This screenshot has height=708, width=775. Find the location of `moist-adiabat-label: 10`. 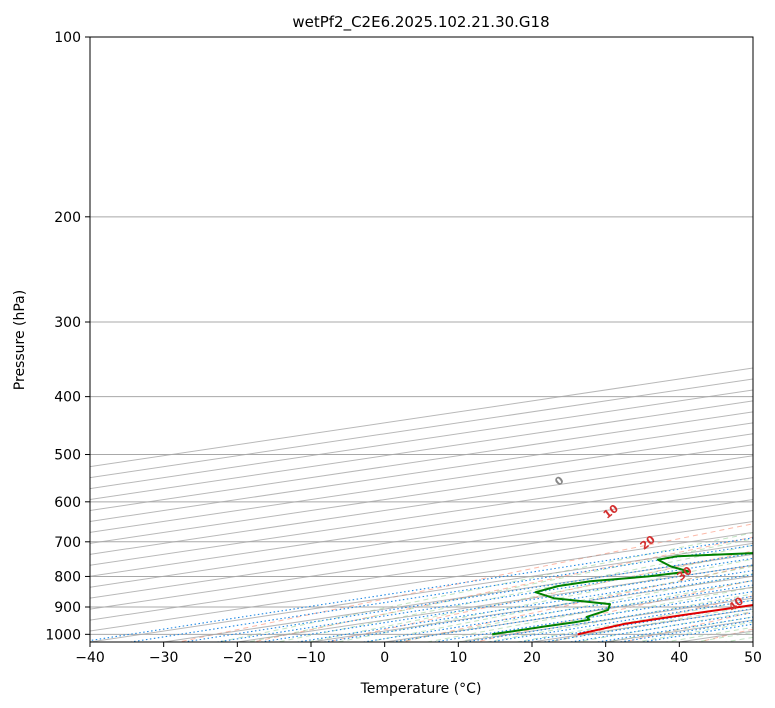

moist-adiabat-label: 10 is located at coordinates (611, 512).